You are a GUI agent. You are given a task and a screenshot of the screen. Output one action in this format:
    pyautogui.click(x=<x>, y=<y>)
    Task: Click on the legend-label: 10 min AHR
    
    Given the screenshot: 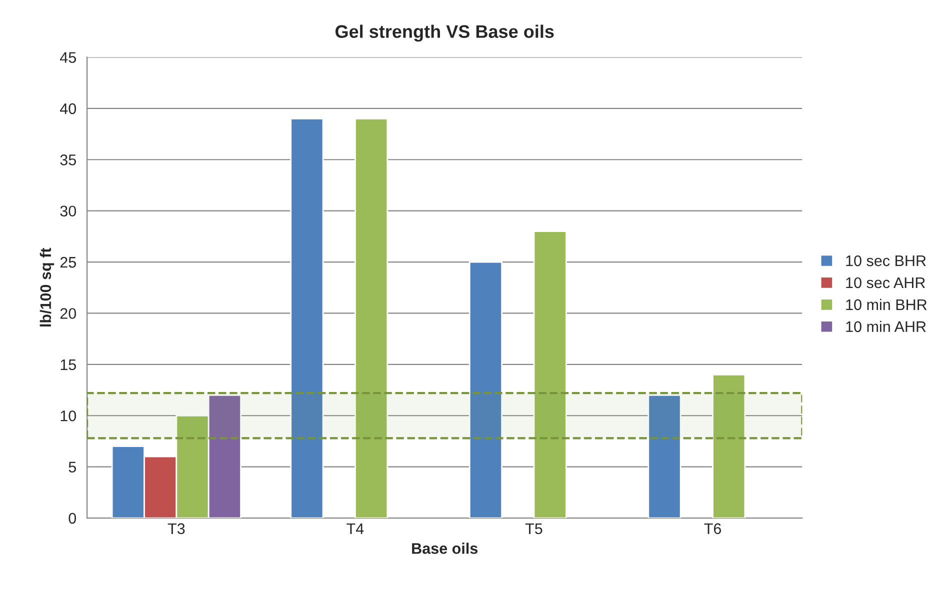 What is the action you would take?
    pyautogui.click(x=886, y=326)
    